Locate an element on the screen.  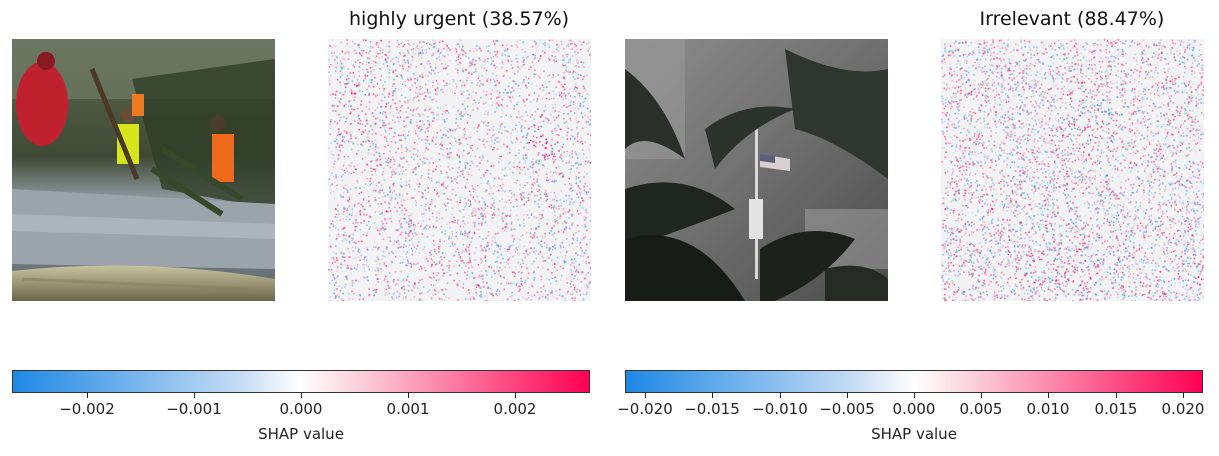
colorbar-1-label: SHAP value is located at coordinates (301, 434).